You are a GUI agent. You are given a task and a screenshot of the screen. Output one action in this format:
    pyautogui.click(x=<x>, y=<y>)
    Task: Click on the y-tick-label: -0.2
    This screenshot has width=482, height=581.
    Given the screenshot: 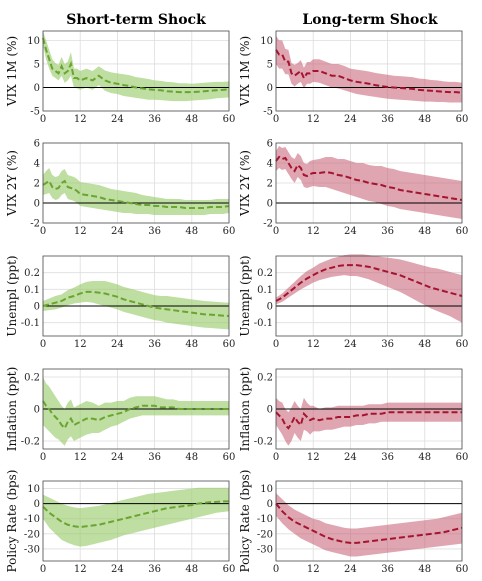 What is the action you would take?
    pyautogui.click(x=30, y=442)
    